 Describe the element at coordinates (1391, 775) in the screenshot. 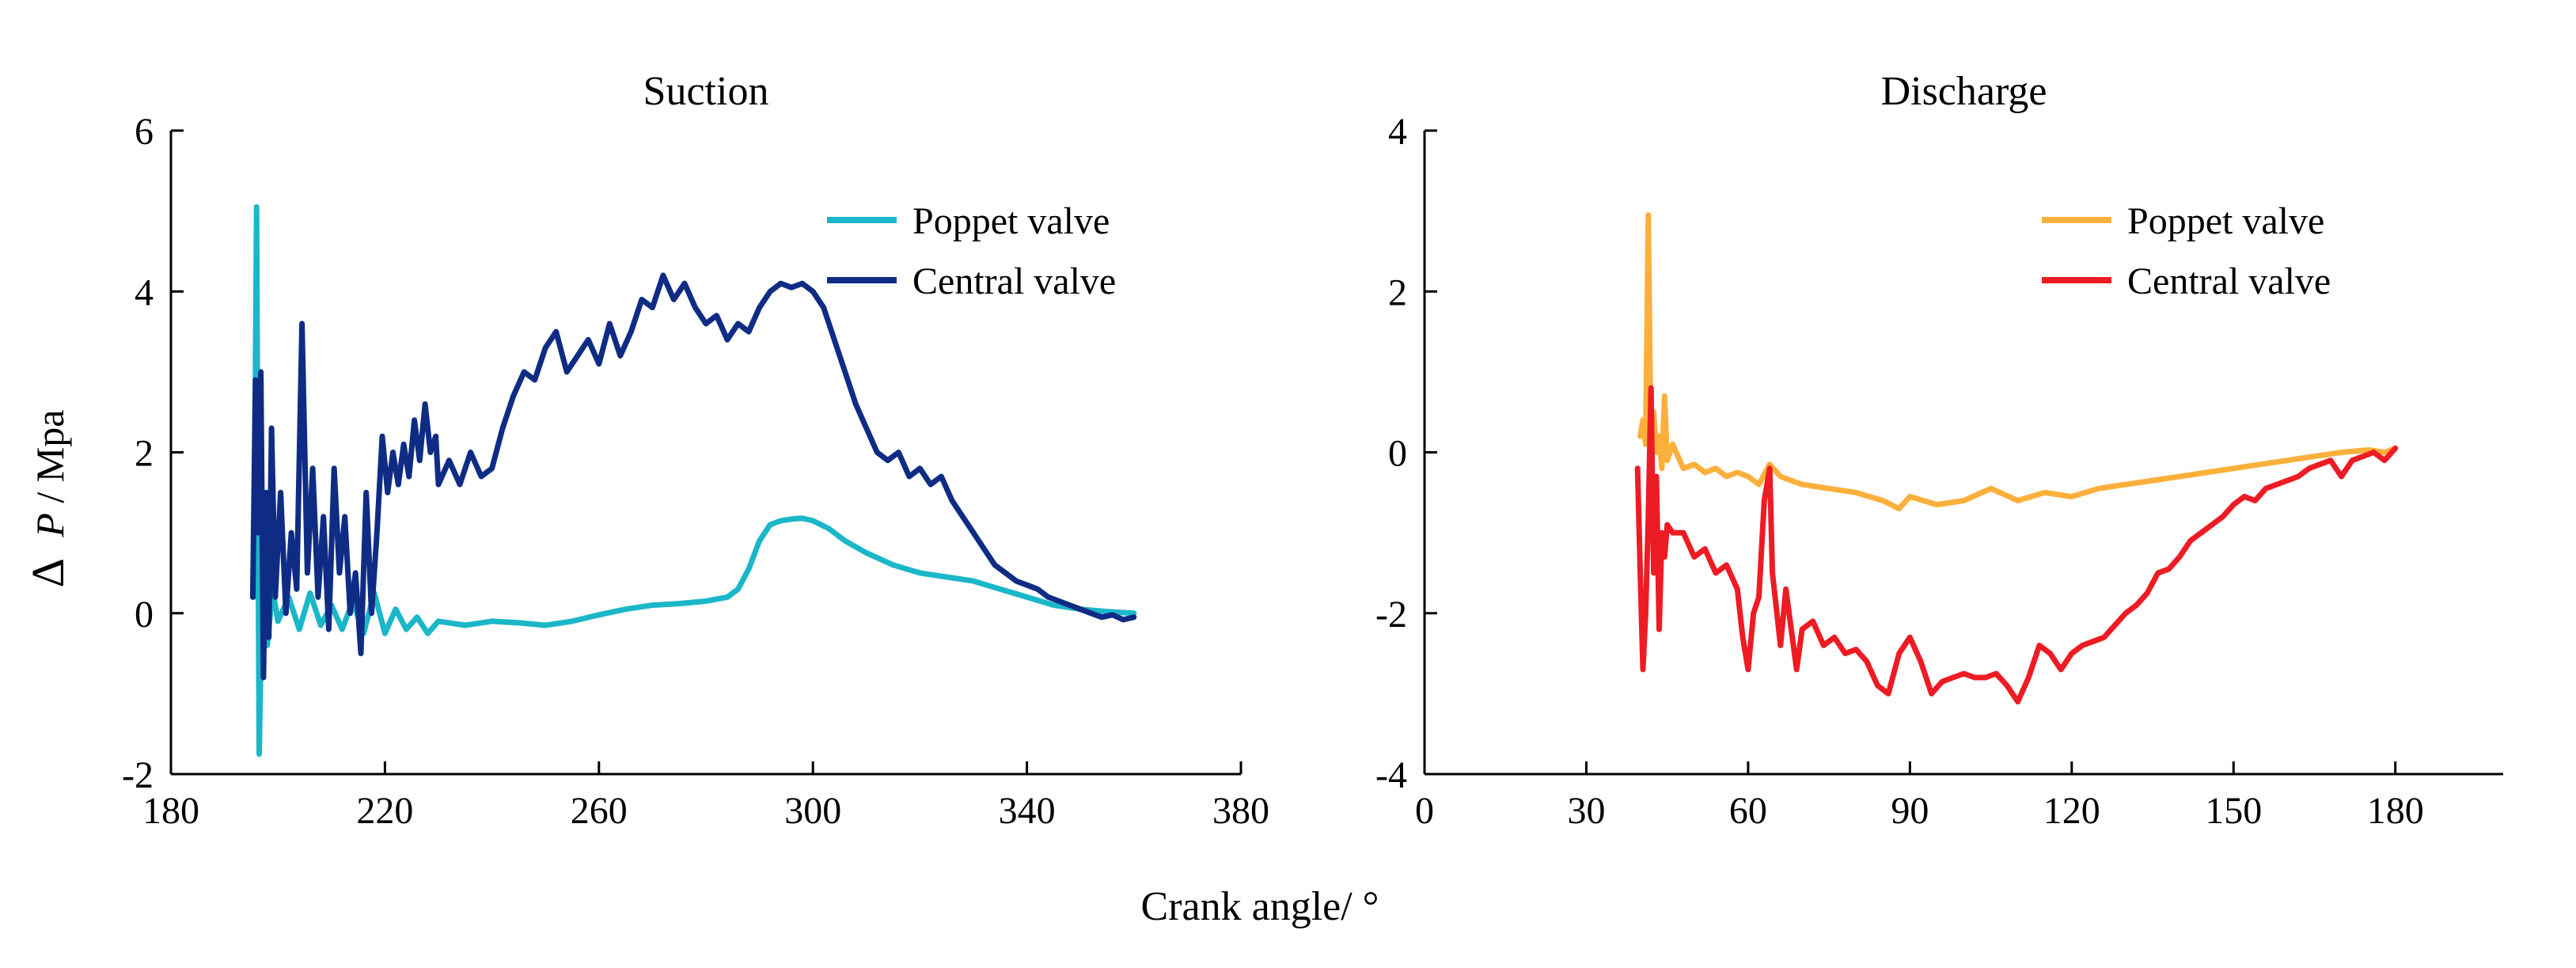

I see `discharge-y-tick-label: -4` at that location.